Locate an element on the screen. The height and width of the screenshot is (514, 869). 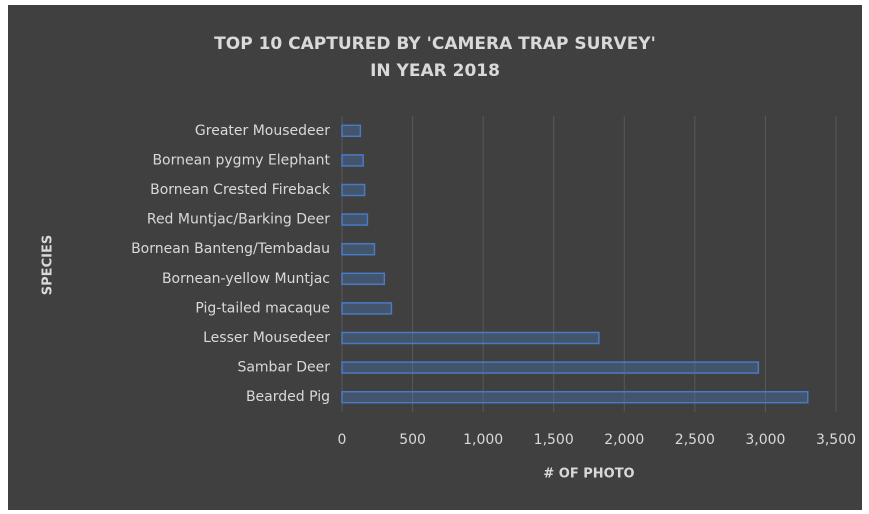
y-tick-label: Lesser Mousedeer is located at coordinates (266, 338).